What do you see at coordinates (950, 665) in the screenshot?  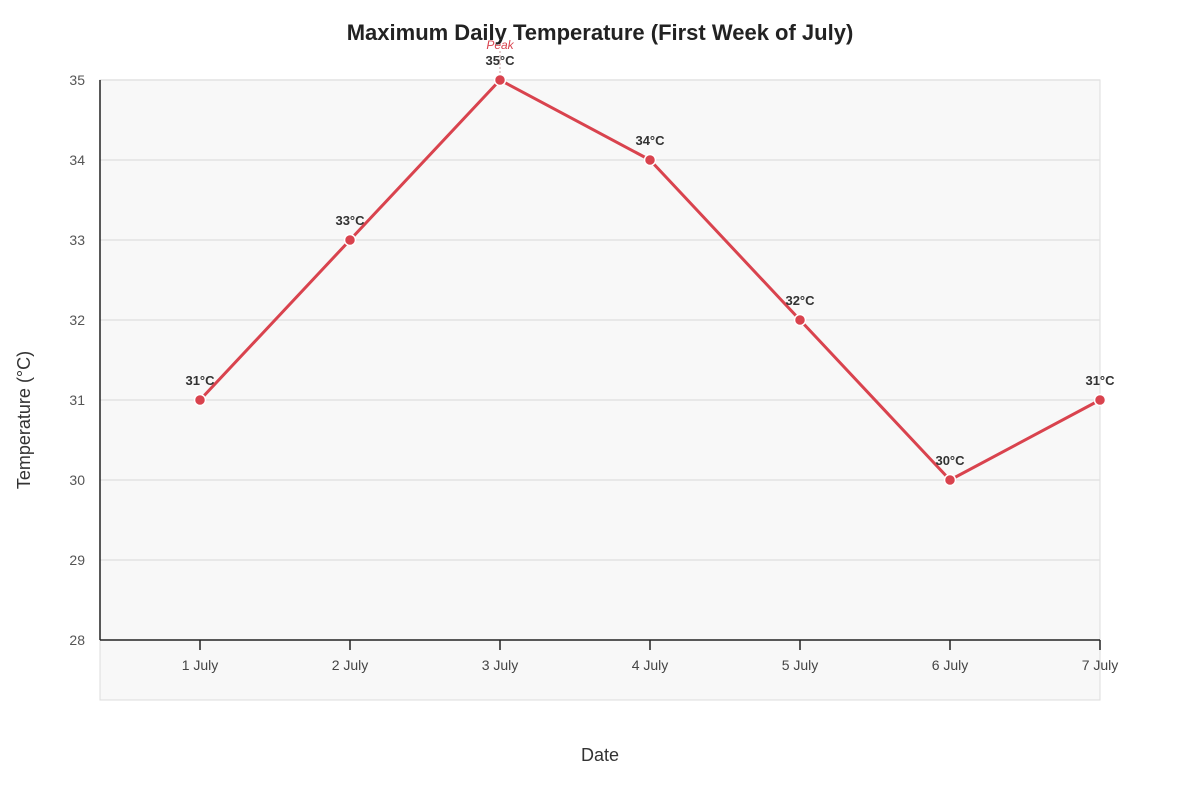 I see `x-tick-label: 6 July` at bounding box center [950, 665].